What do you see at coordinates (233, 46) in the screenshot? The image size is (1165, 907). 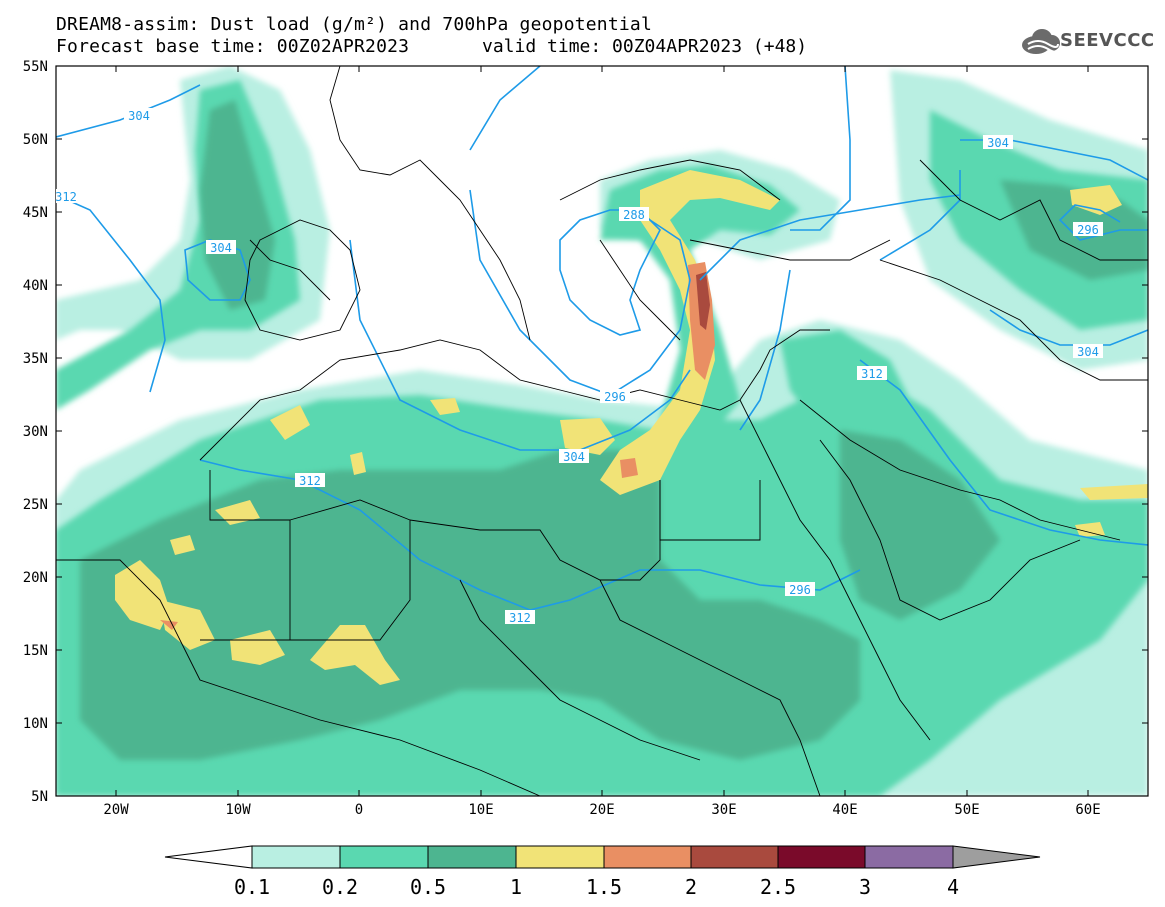 I see `forecast-base-time: Forecast base time: 00Z02APR2023` at bounding box center [233, 46].